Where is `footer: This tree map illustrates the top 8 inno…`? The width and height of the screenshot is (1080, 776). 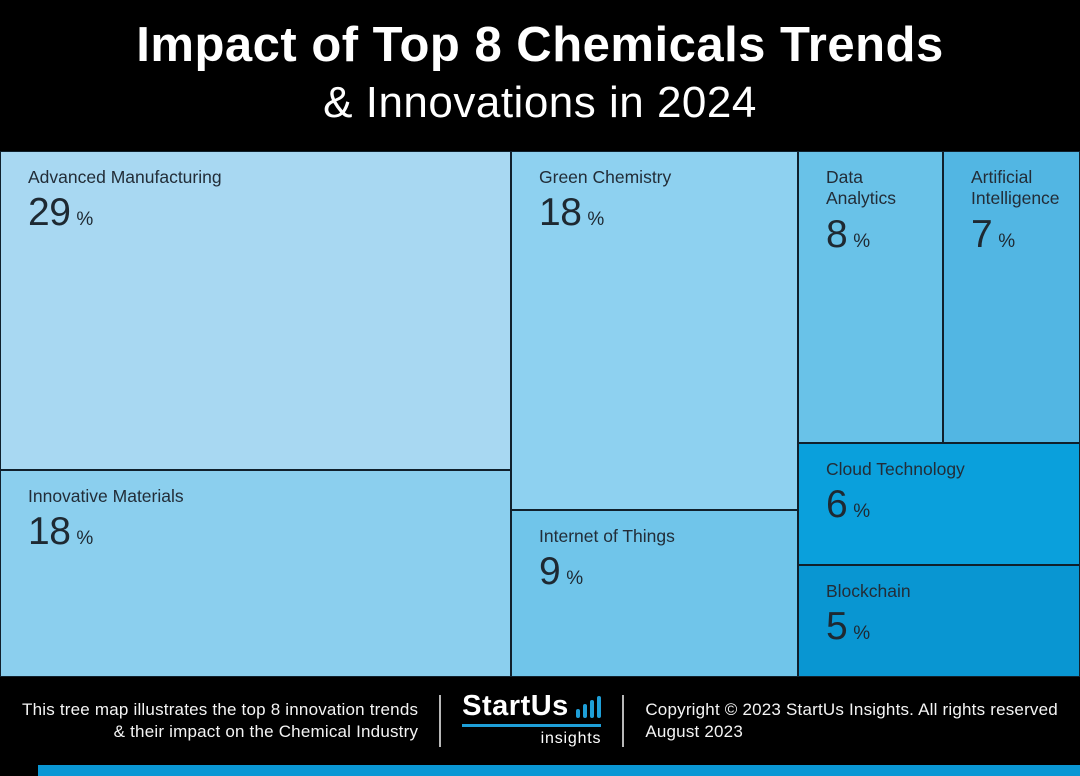
footer: This tree map illustrates the top 8 inno… is located at coordinates (540, 721).